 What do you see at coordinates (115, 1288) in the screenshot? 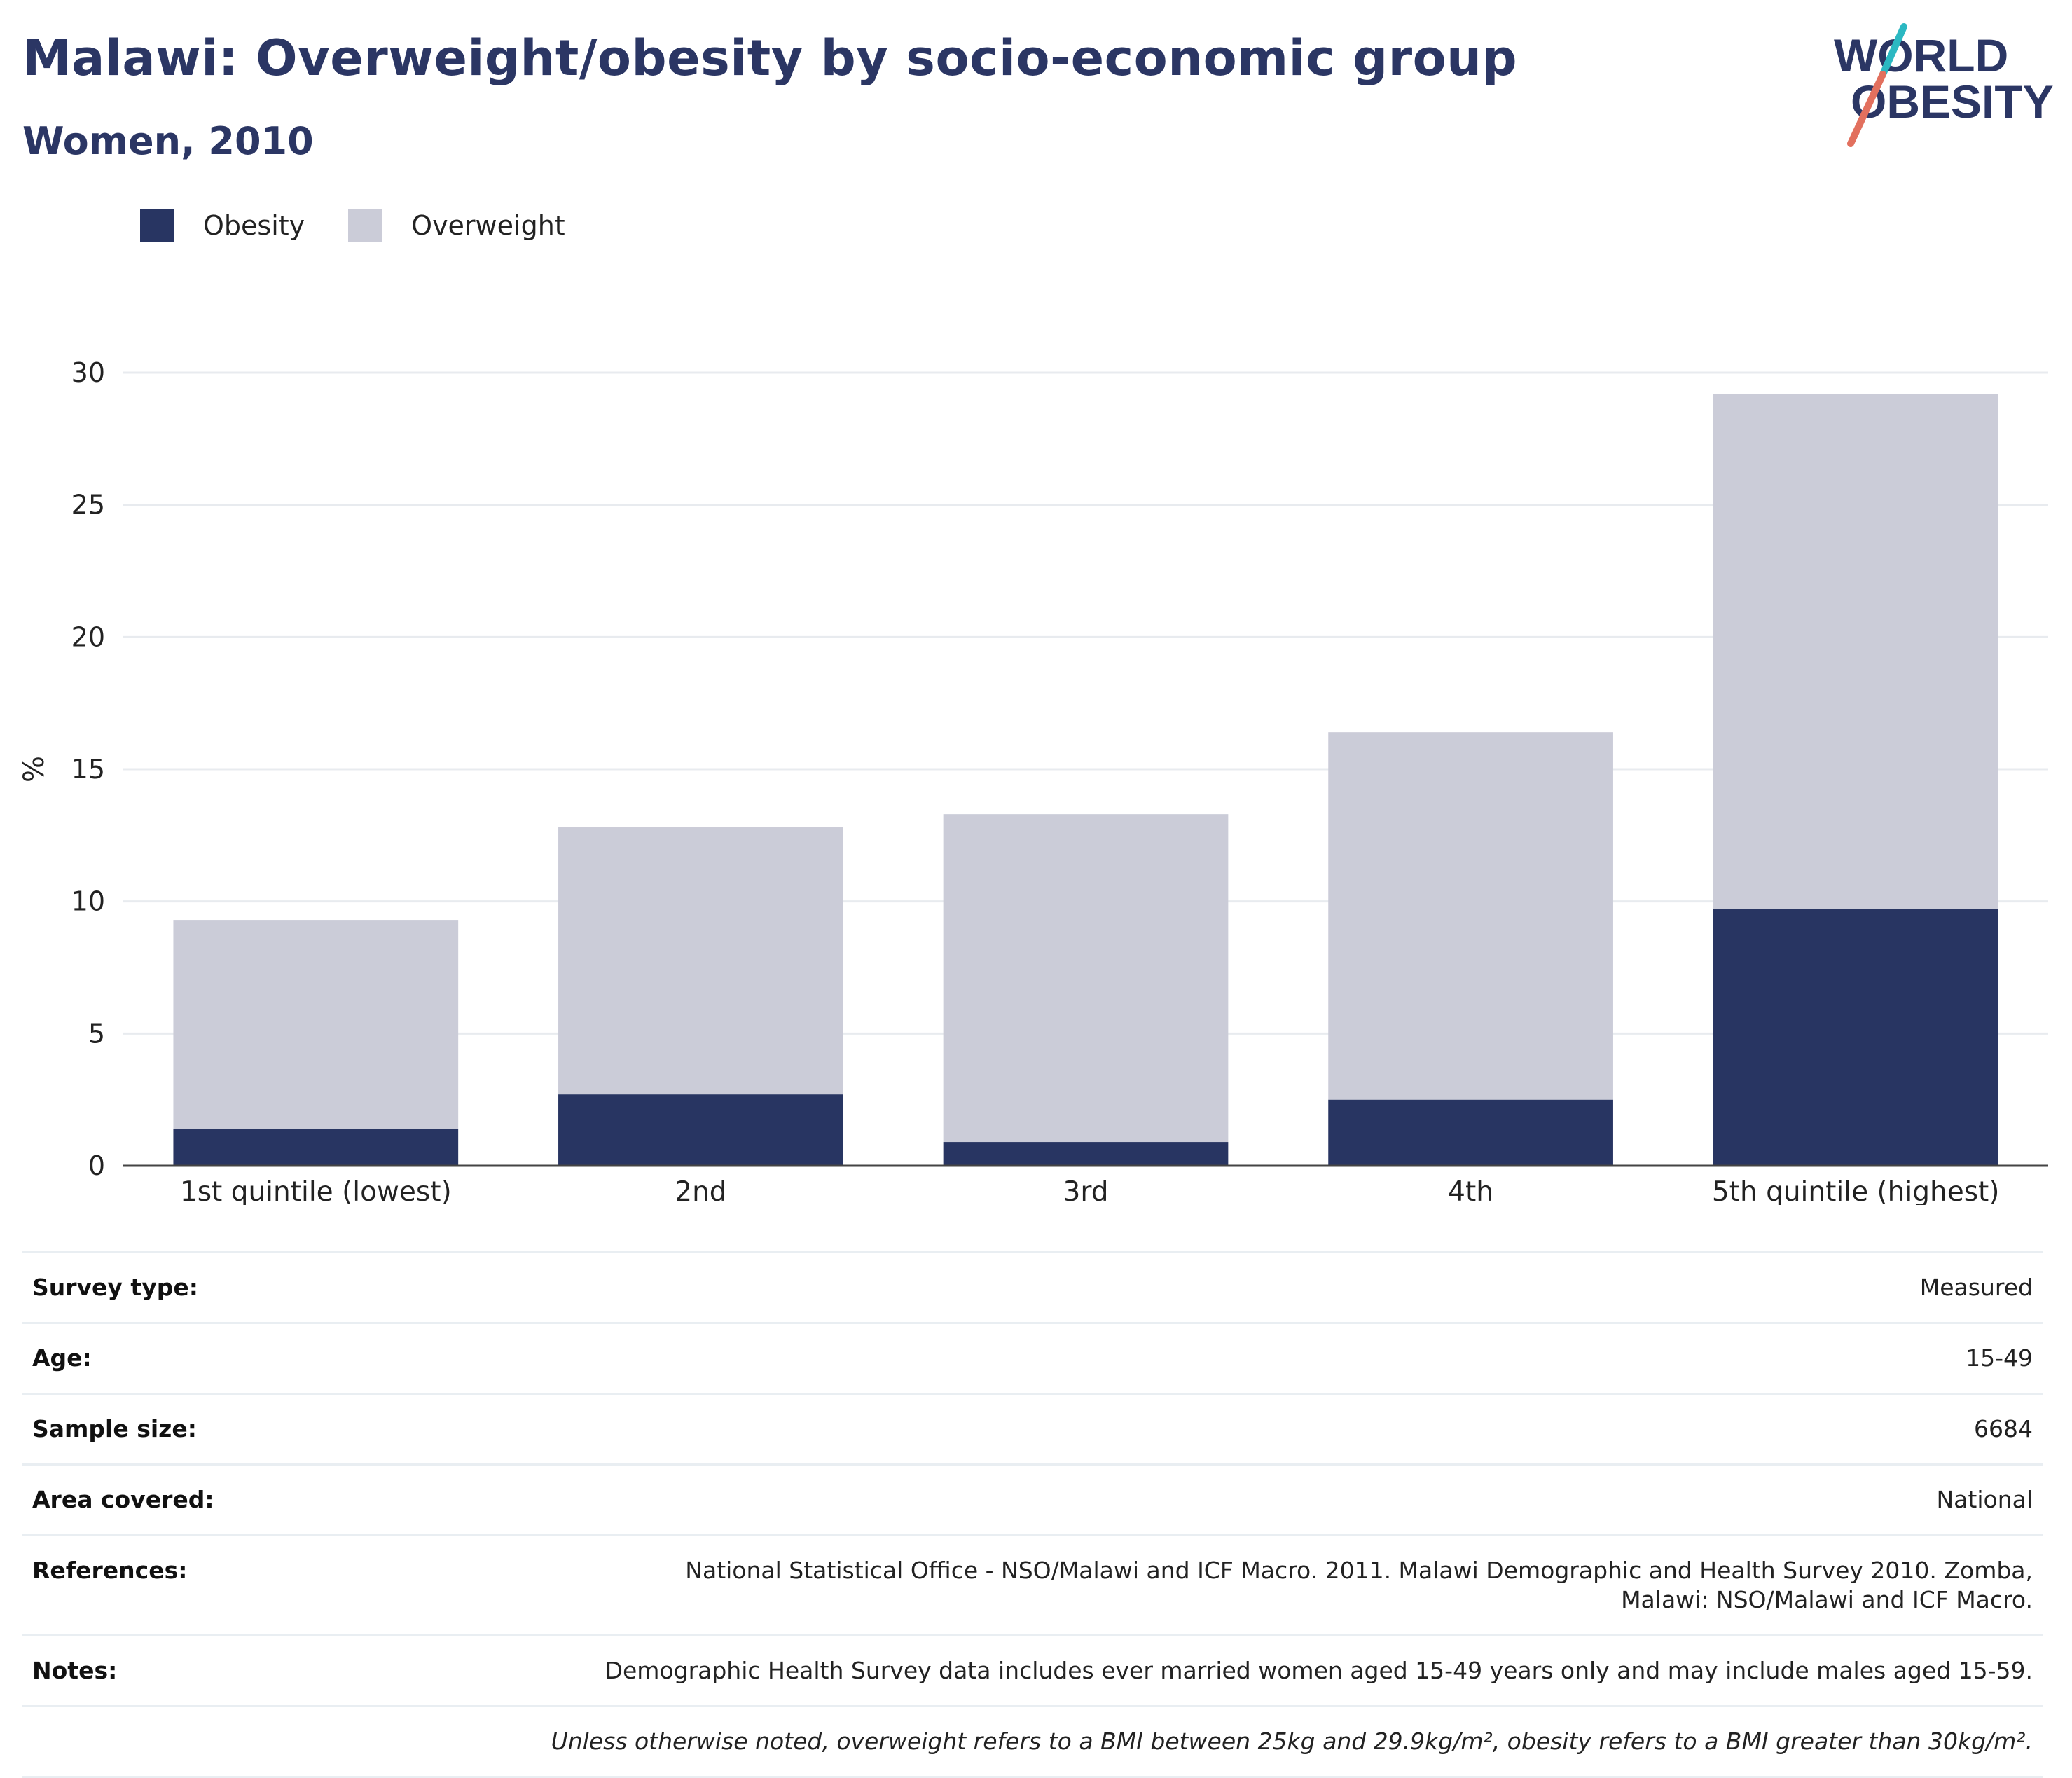
I see `survey-type-label: Survey type:` at bounding box center [115, 1288].